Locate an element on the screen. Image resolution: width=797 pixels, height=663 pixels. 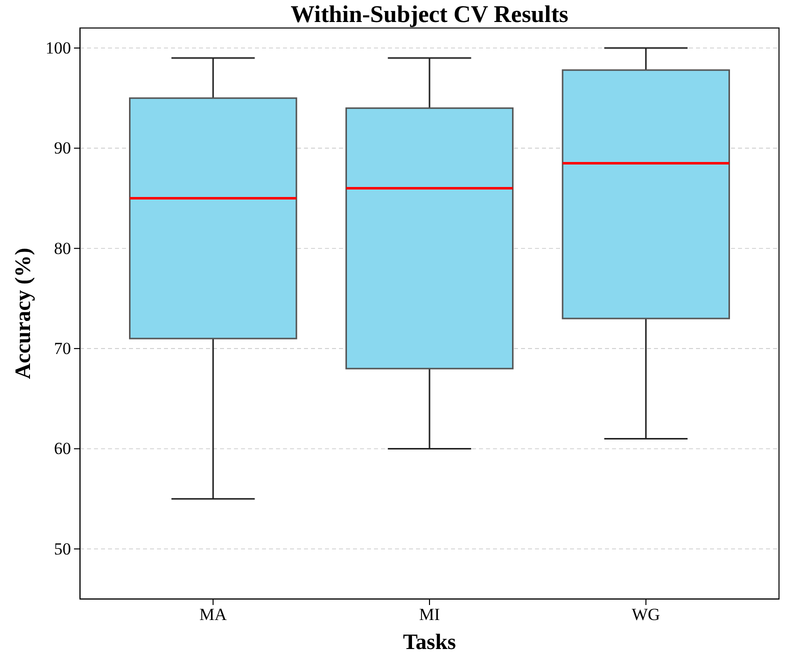
x-tick-label: MA is located at coordinates (213, 614).